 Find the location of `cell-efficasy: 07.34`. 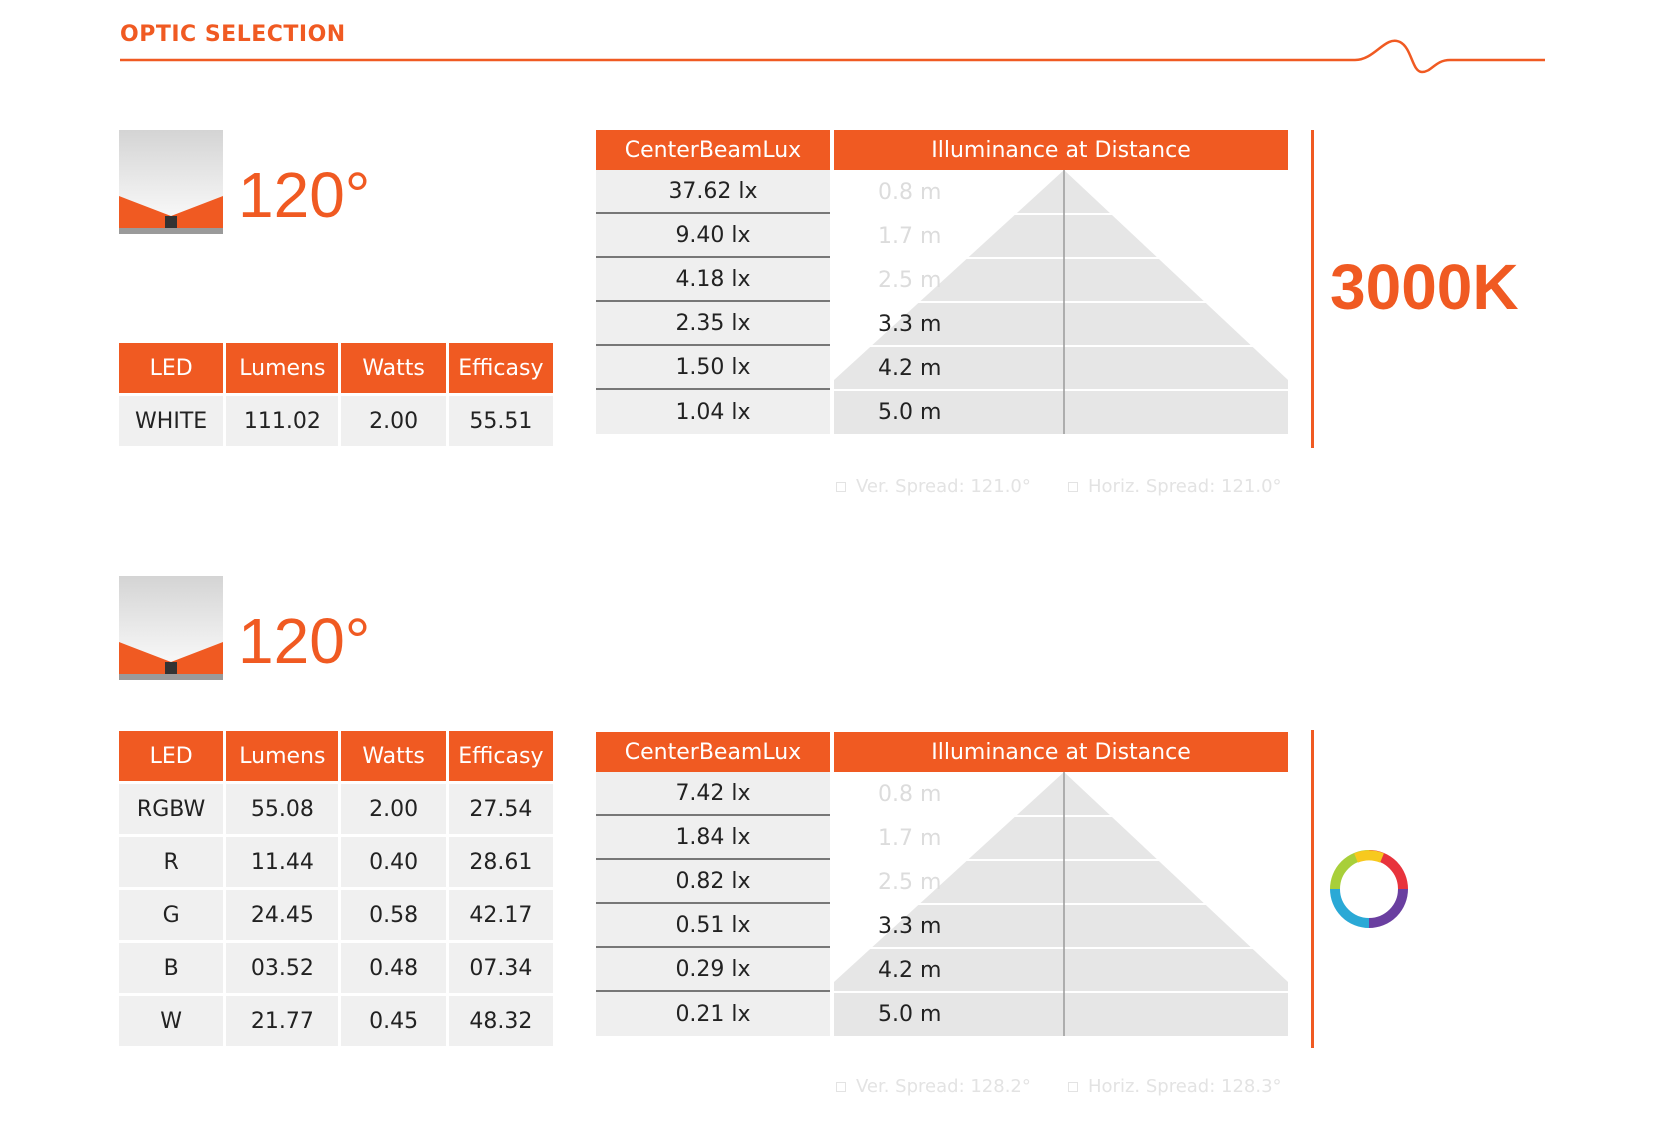

cell-efficasy: 07.34 is located at coordinates (500, 968).